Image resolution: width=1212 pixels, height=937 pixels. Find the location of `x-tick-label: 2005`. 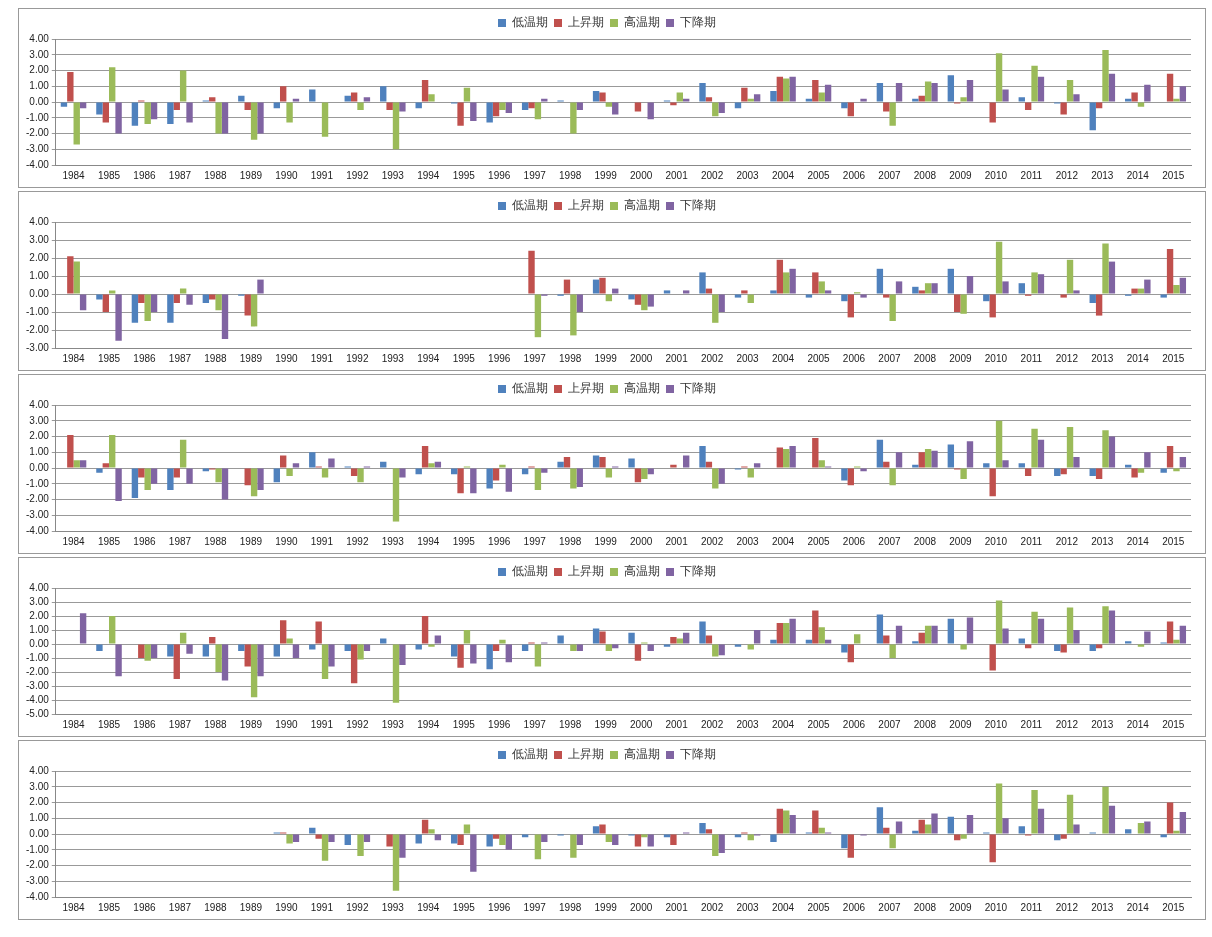

x-tick-label: 2005 is located at coordinates (819, 175).